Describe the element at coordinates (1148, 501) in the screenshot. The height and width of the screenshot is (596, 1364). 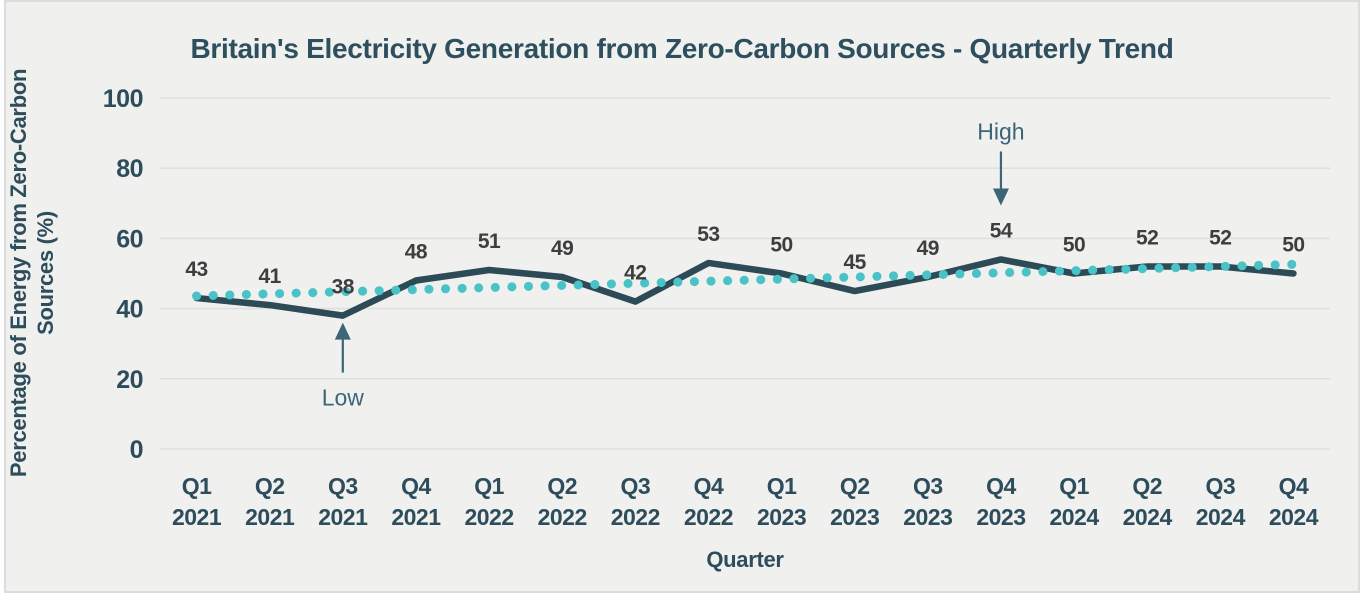
I see `x-tick-label: Q2 2024` at that location.